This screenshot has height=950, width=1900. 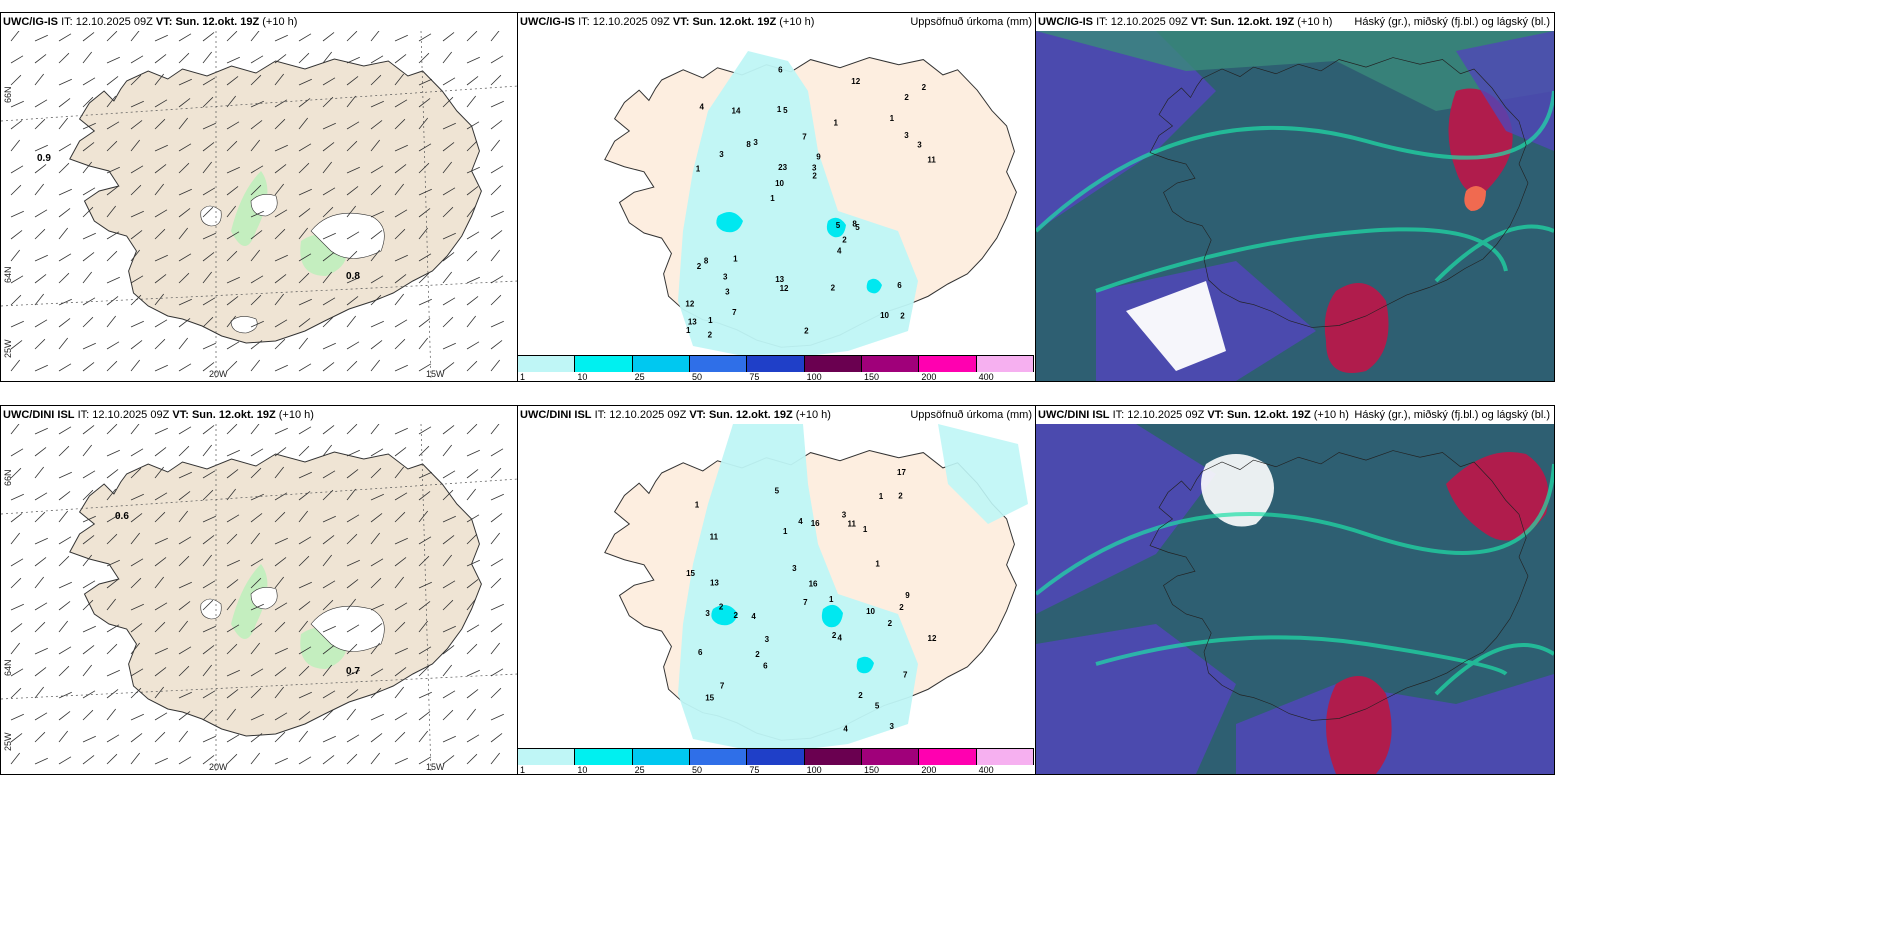 What do you see at coordinates (582, 377) in the screenshot?
I see `colorbar-tick-label: 10` at bounding box center [582, 377].